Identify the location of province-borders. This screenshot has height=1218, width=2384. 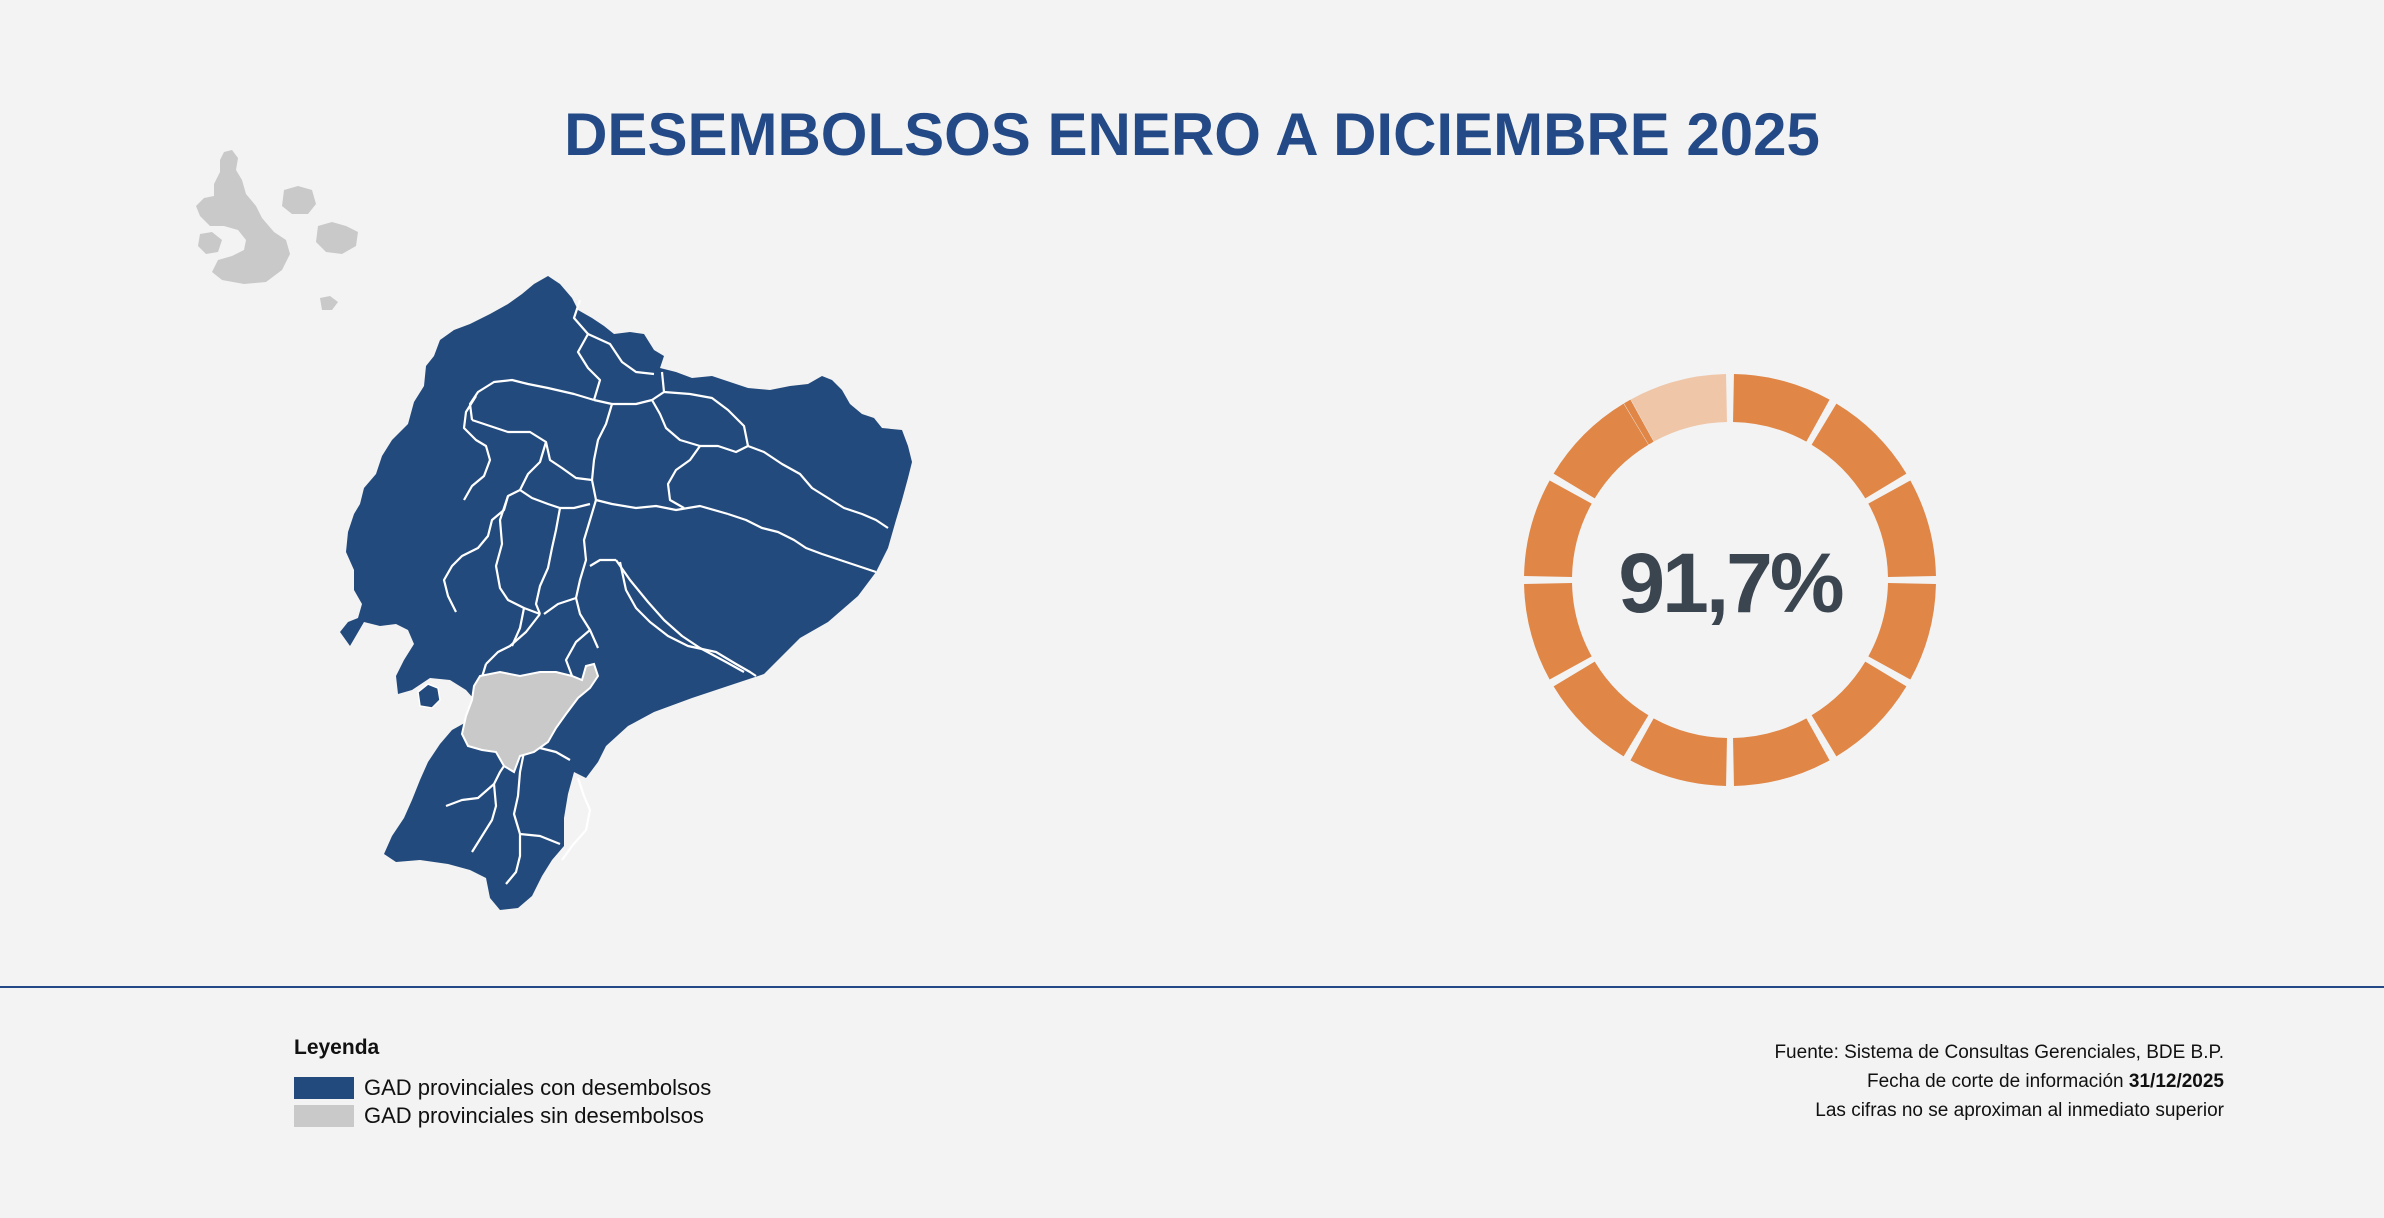
(665, 592).